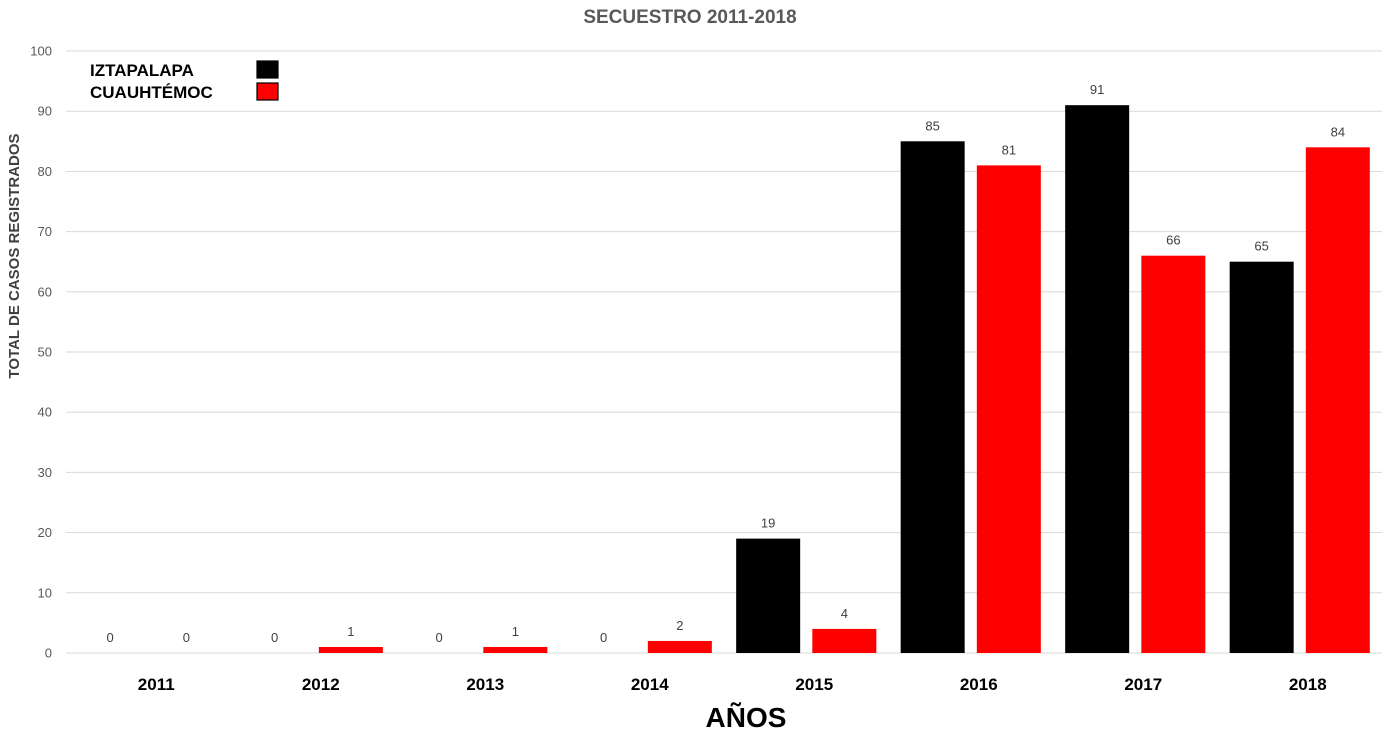 Image resolution: width=1382 pixels, height=732 pixels. I want to click on y-tick-label: 90, so click(45, 111).